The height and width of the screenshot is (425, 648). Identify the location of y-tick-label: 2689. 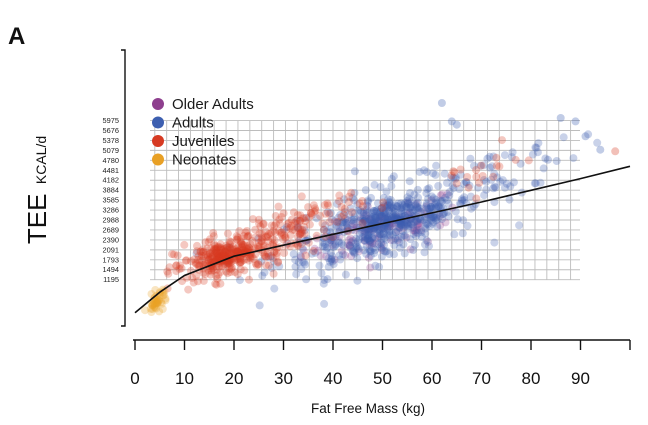
(111, 229).